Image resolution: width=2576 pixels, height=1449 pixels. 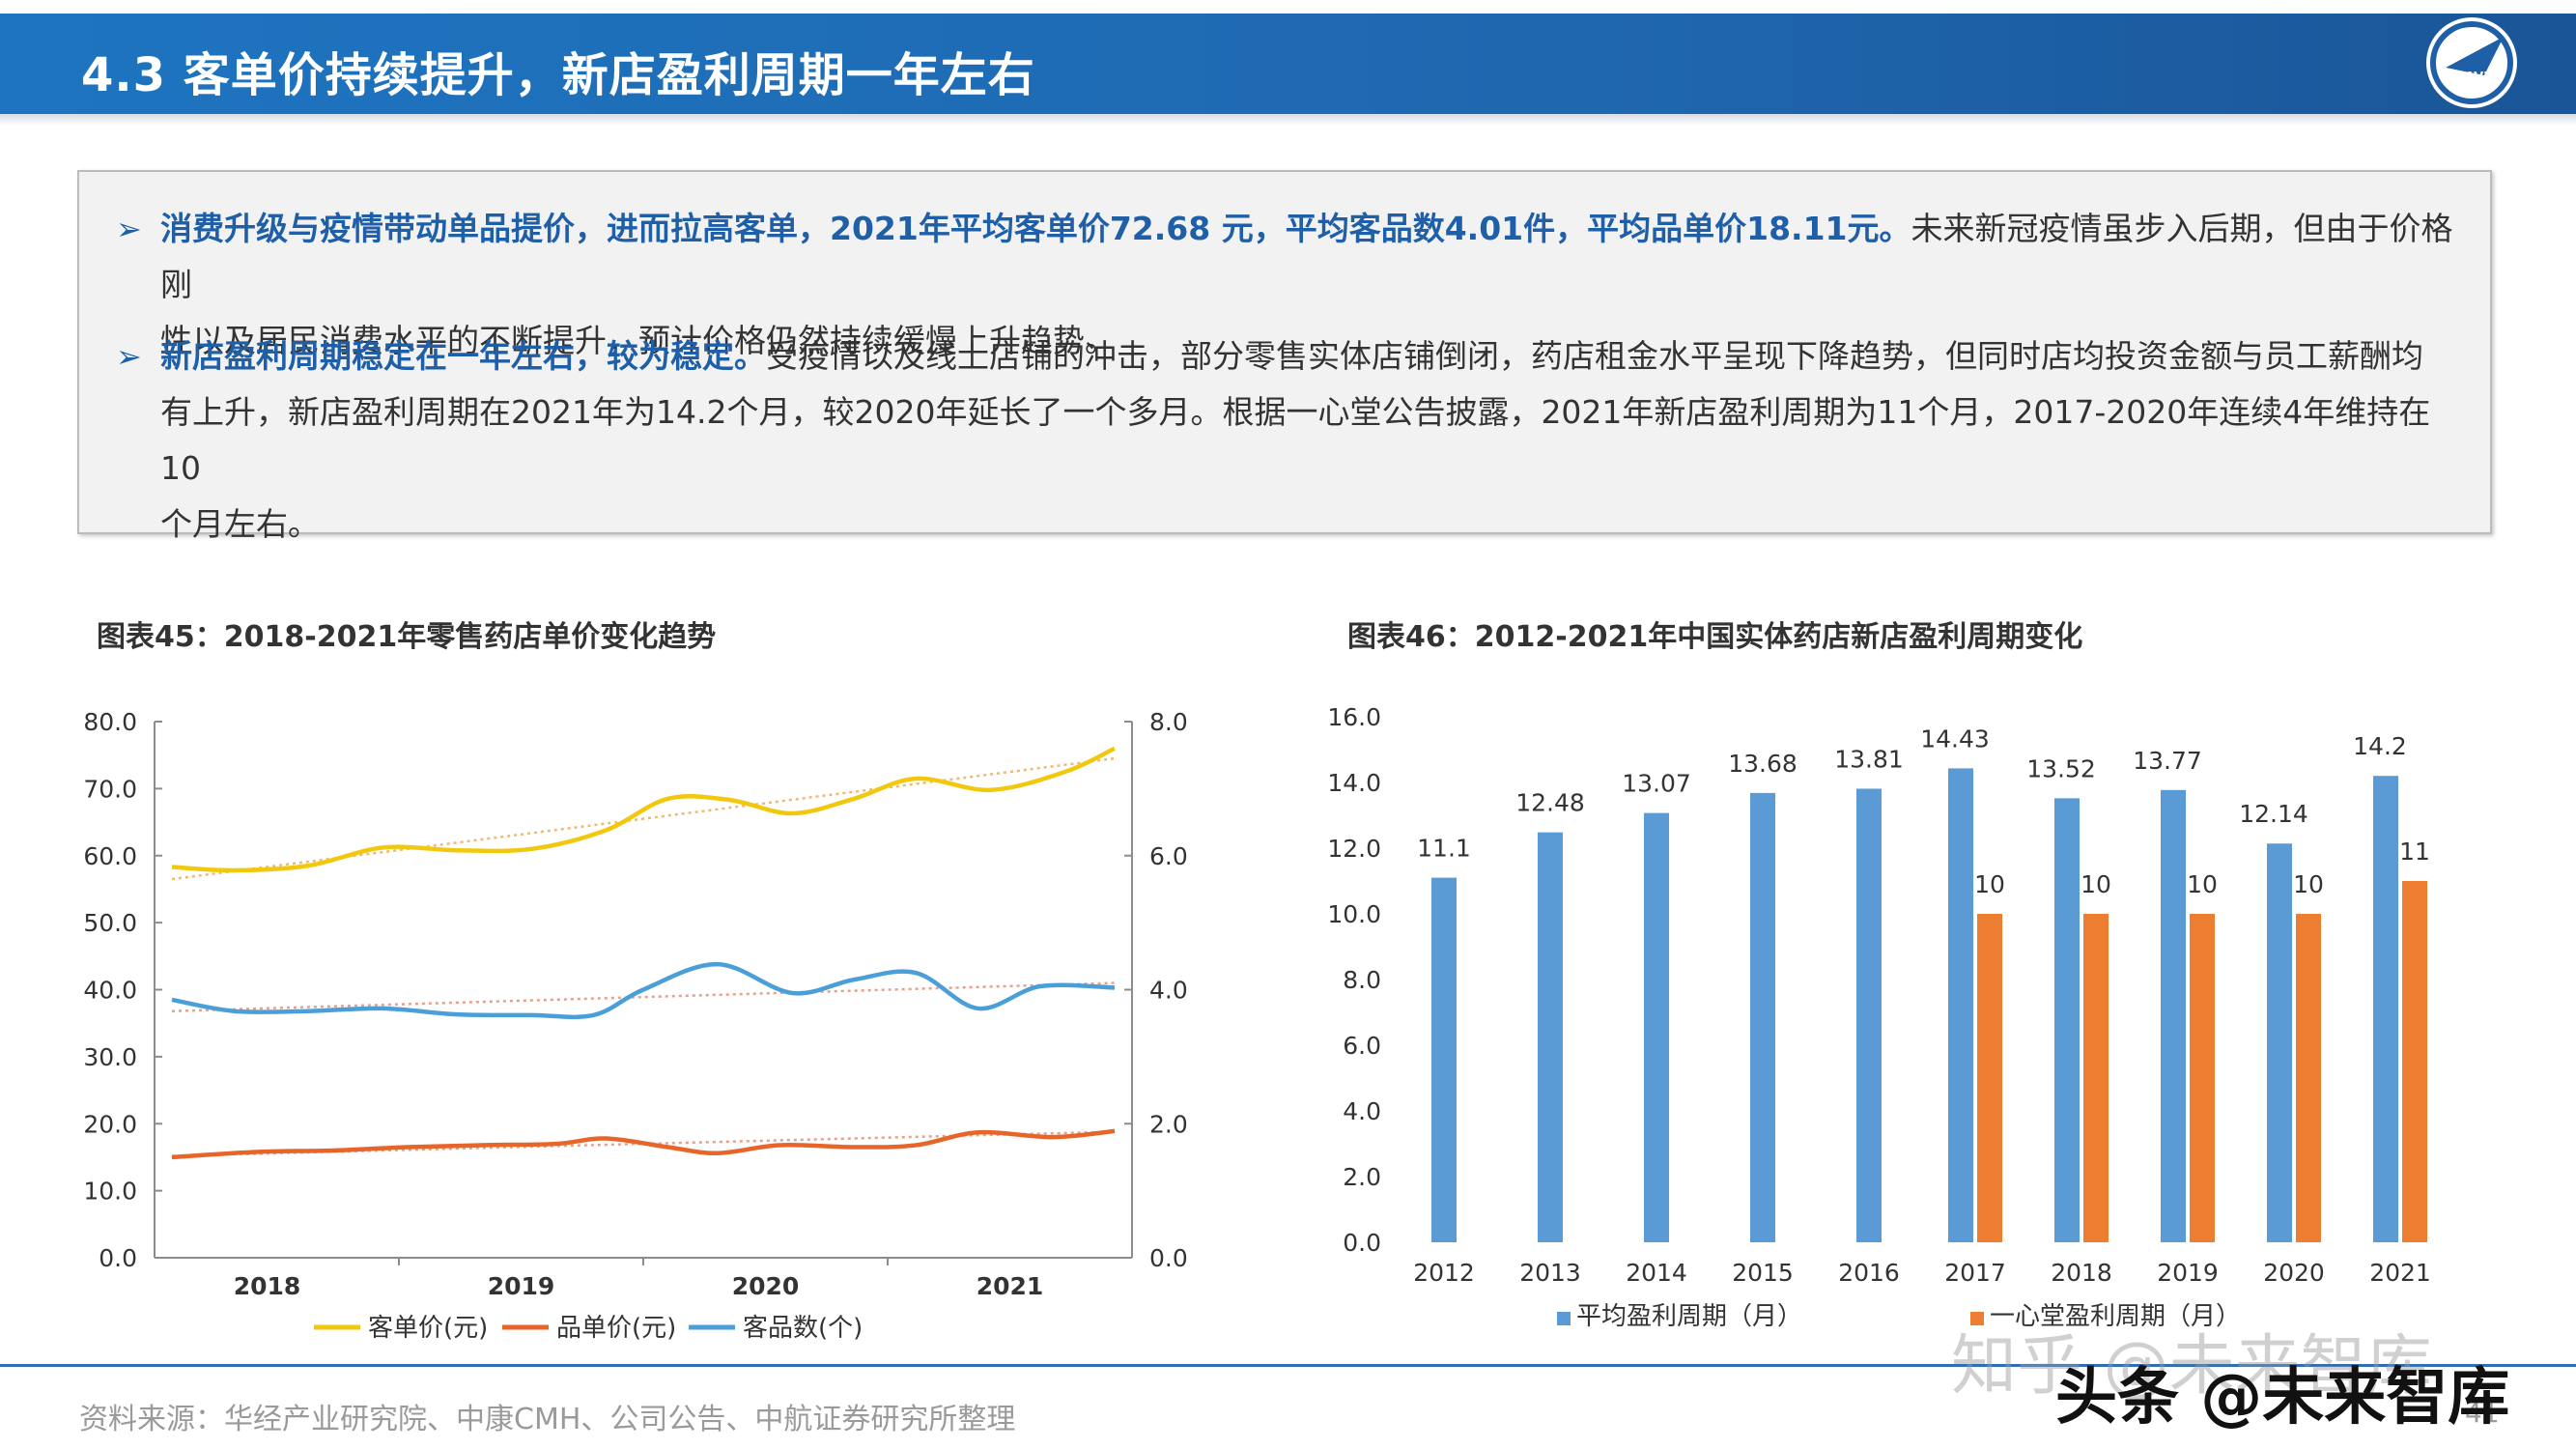 What do you see at coordinates (2282, 1398) in the screenshot?
I see `toutiao-watermark: 头条 @未来智库` at bounding box center [2282, 1398].